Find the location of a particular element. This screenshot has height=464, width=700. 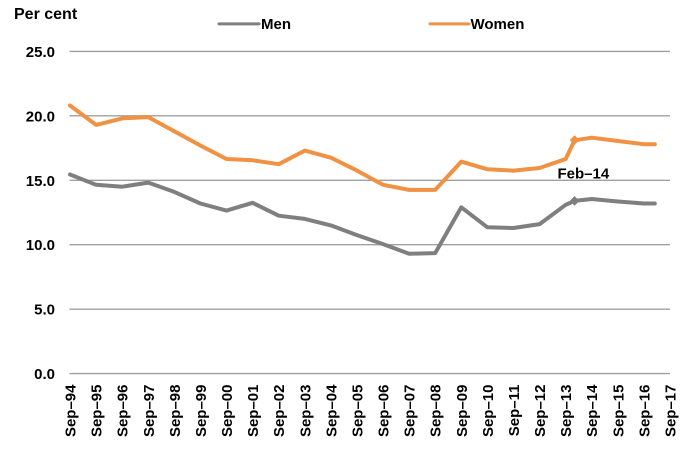

svg-text: Sep–12 is located at coordinates (540, 411).